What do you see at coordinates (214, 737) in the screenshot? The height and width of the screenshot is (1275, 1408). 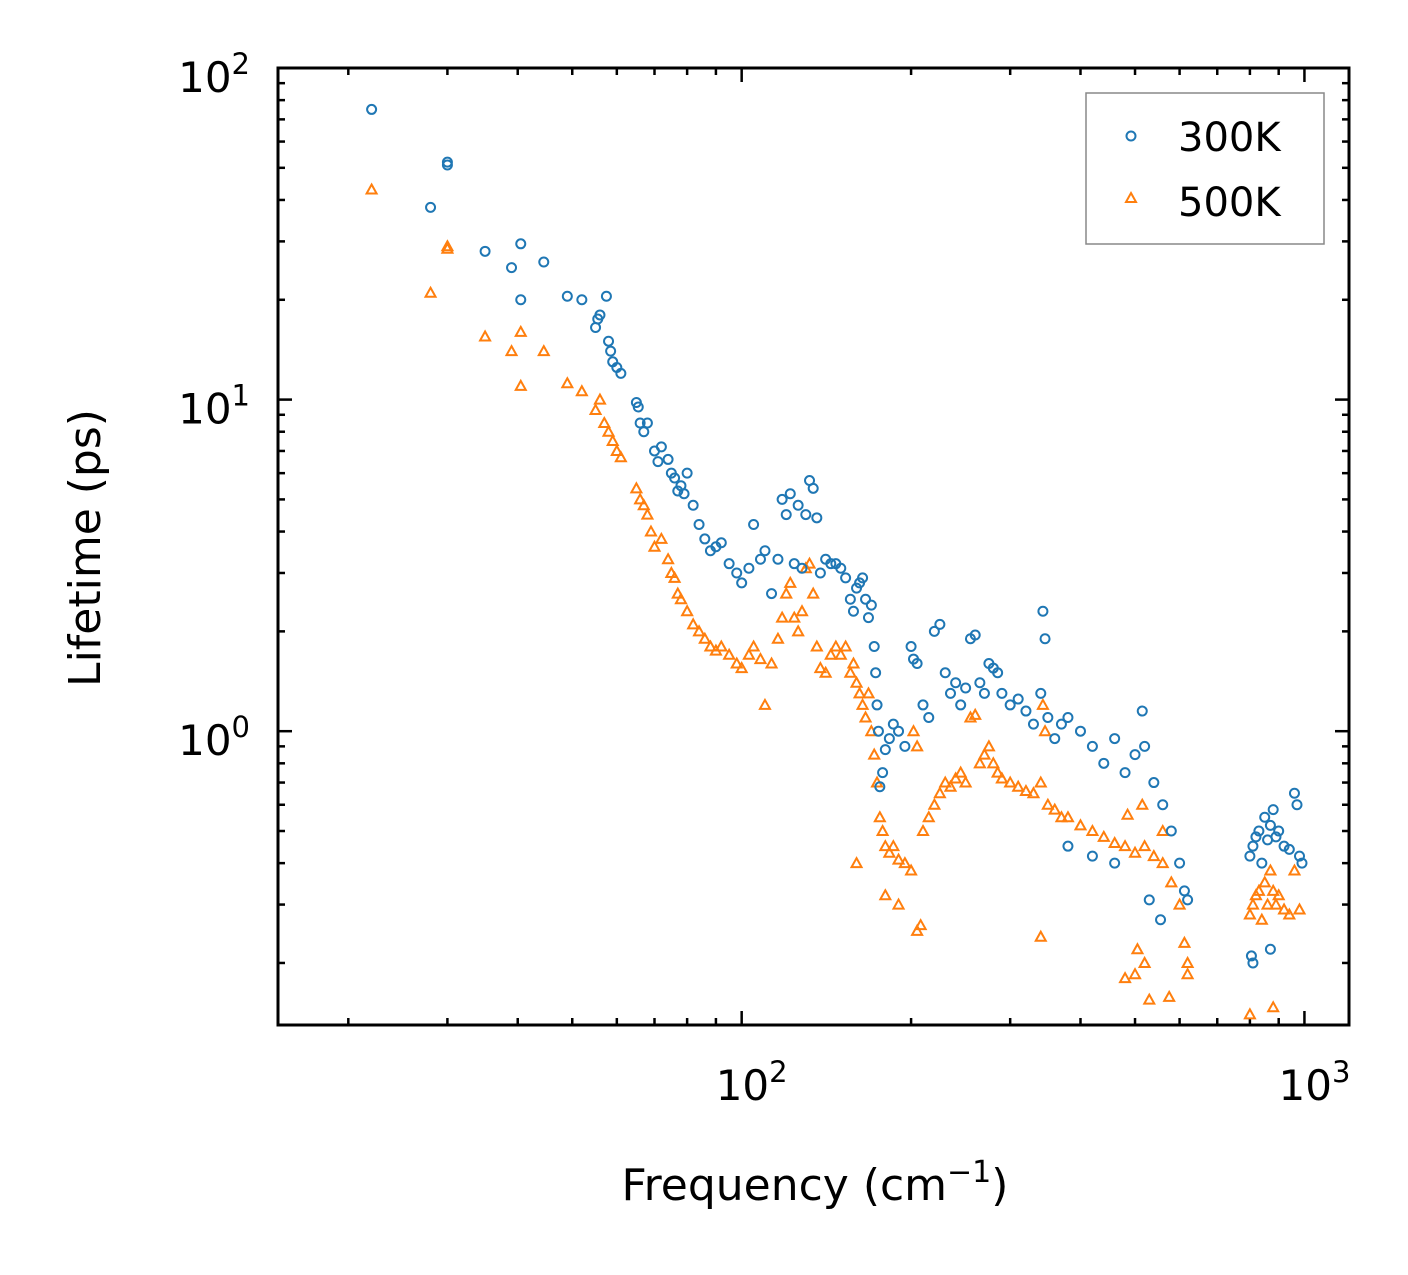 I see `y-tick-label: 10⁰` at bounding box center [214, 737].